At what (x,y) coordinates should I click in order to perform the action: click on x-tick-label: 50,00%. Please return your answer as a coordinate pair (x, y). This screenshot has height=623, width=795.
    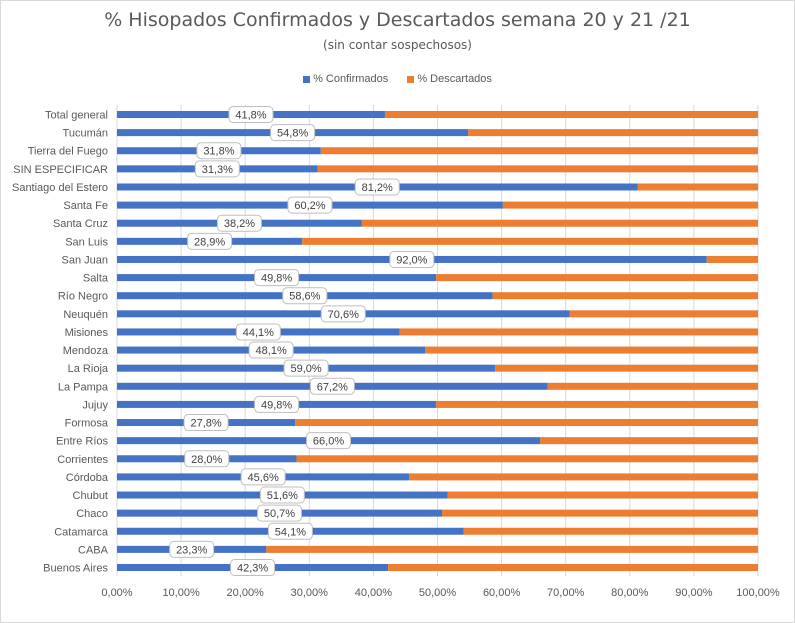
    Looking at the image, I should click on (438, 593).